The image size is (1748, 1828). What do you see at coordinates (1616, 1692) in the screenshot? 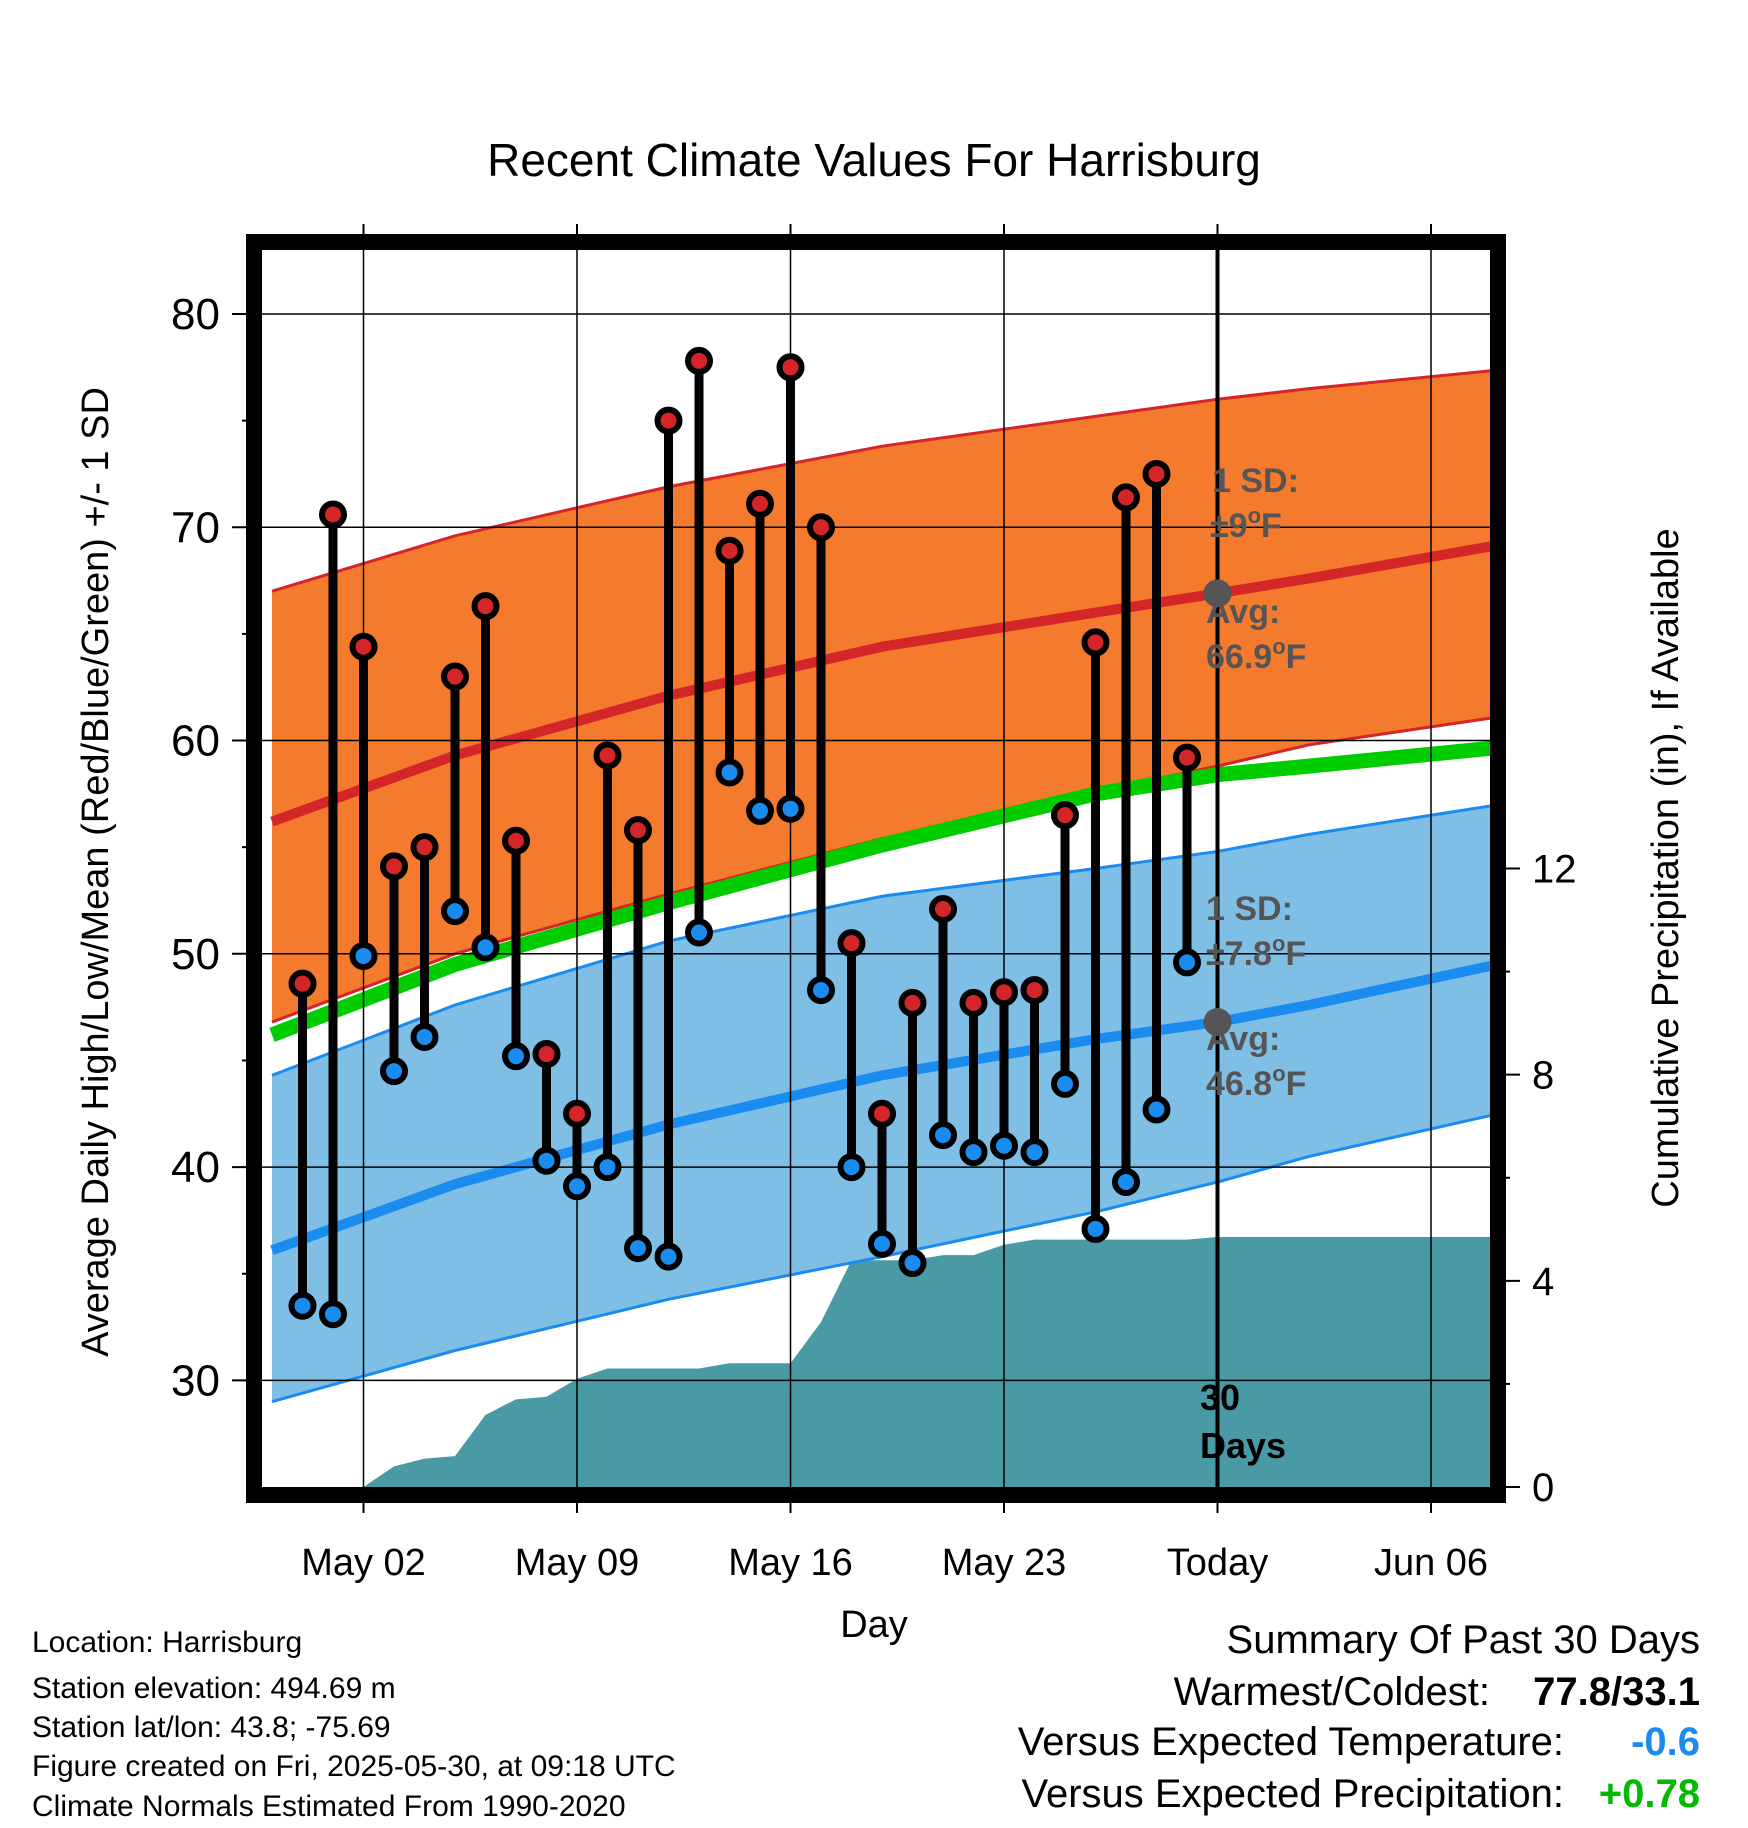
I see `summary-warmest-value: 77.8/33.1` at bounding box center [1616, 1692].